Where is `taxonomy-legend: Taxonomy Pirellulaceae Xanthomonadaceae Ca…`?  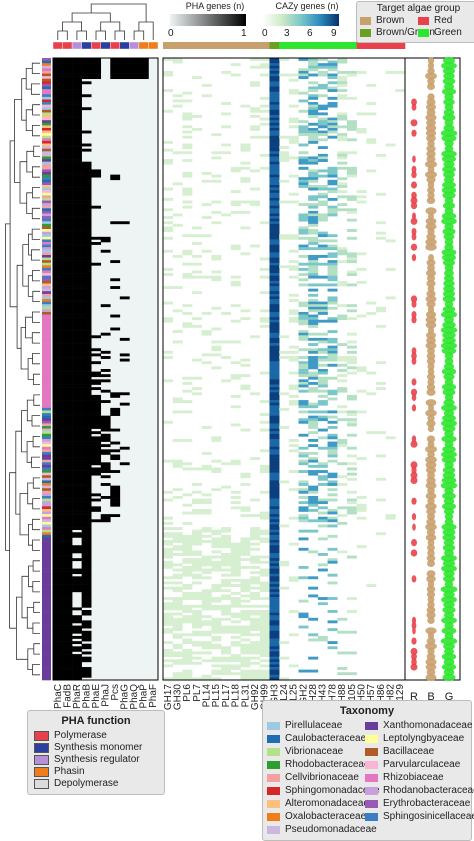 taxonomy-legend: Taxonomy Pirellulaceae Xanthomonadaceae Ca… is located at coordinates (368, 770).